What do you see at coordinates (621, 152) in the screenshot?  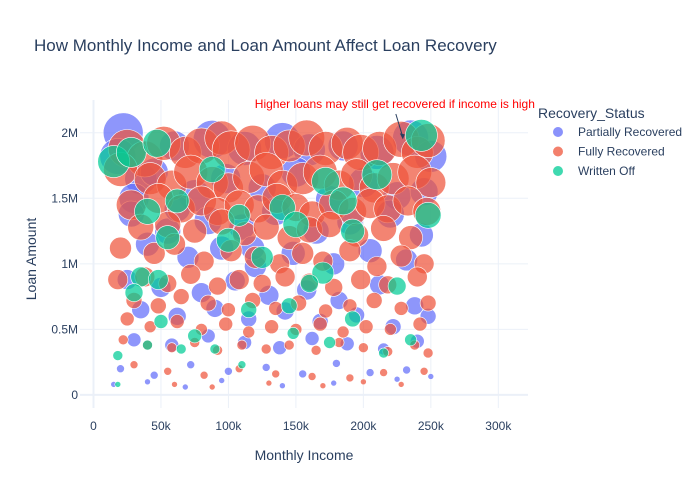 I see `legend-label: Fully Recovered` at bounding box center [621, 152].